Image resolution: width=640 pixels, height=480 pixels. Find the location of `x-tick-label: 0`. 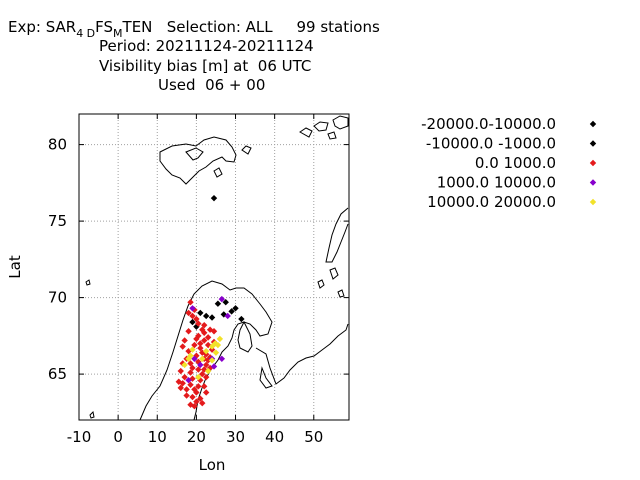

x-tick-label: 0 is located at coordinates (118, 437).